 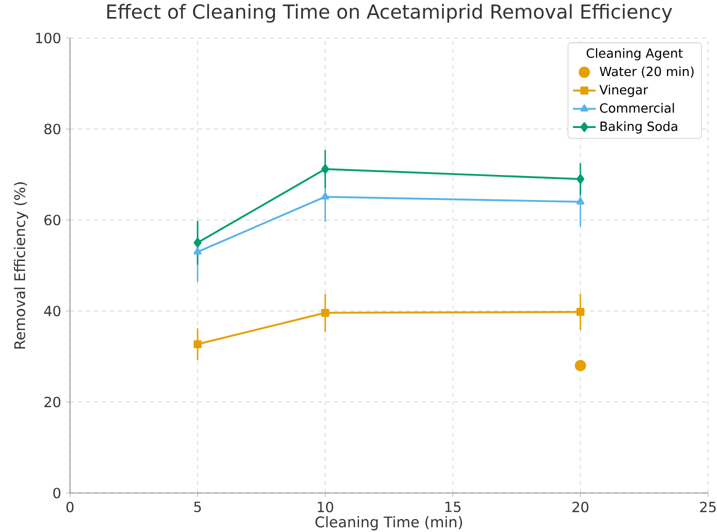 I want to click on legend-label: Baking Soda, so click(x=639, y=127).